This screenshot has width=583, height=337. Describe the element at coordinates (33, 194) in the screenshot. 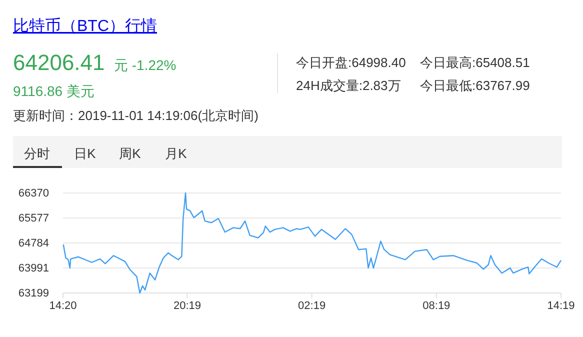

I see `y-tick-label: 66370` at that location.